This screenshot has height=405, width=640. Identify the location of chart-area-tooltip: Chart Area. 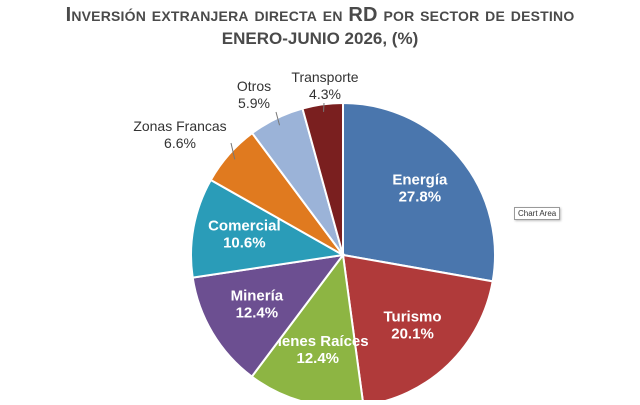
(537, 213).